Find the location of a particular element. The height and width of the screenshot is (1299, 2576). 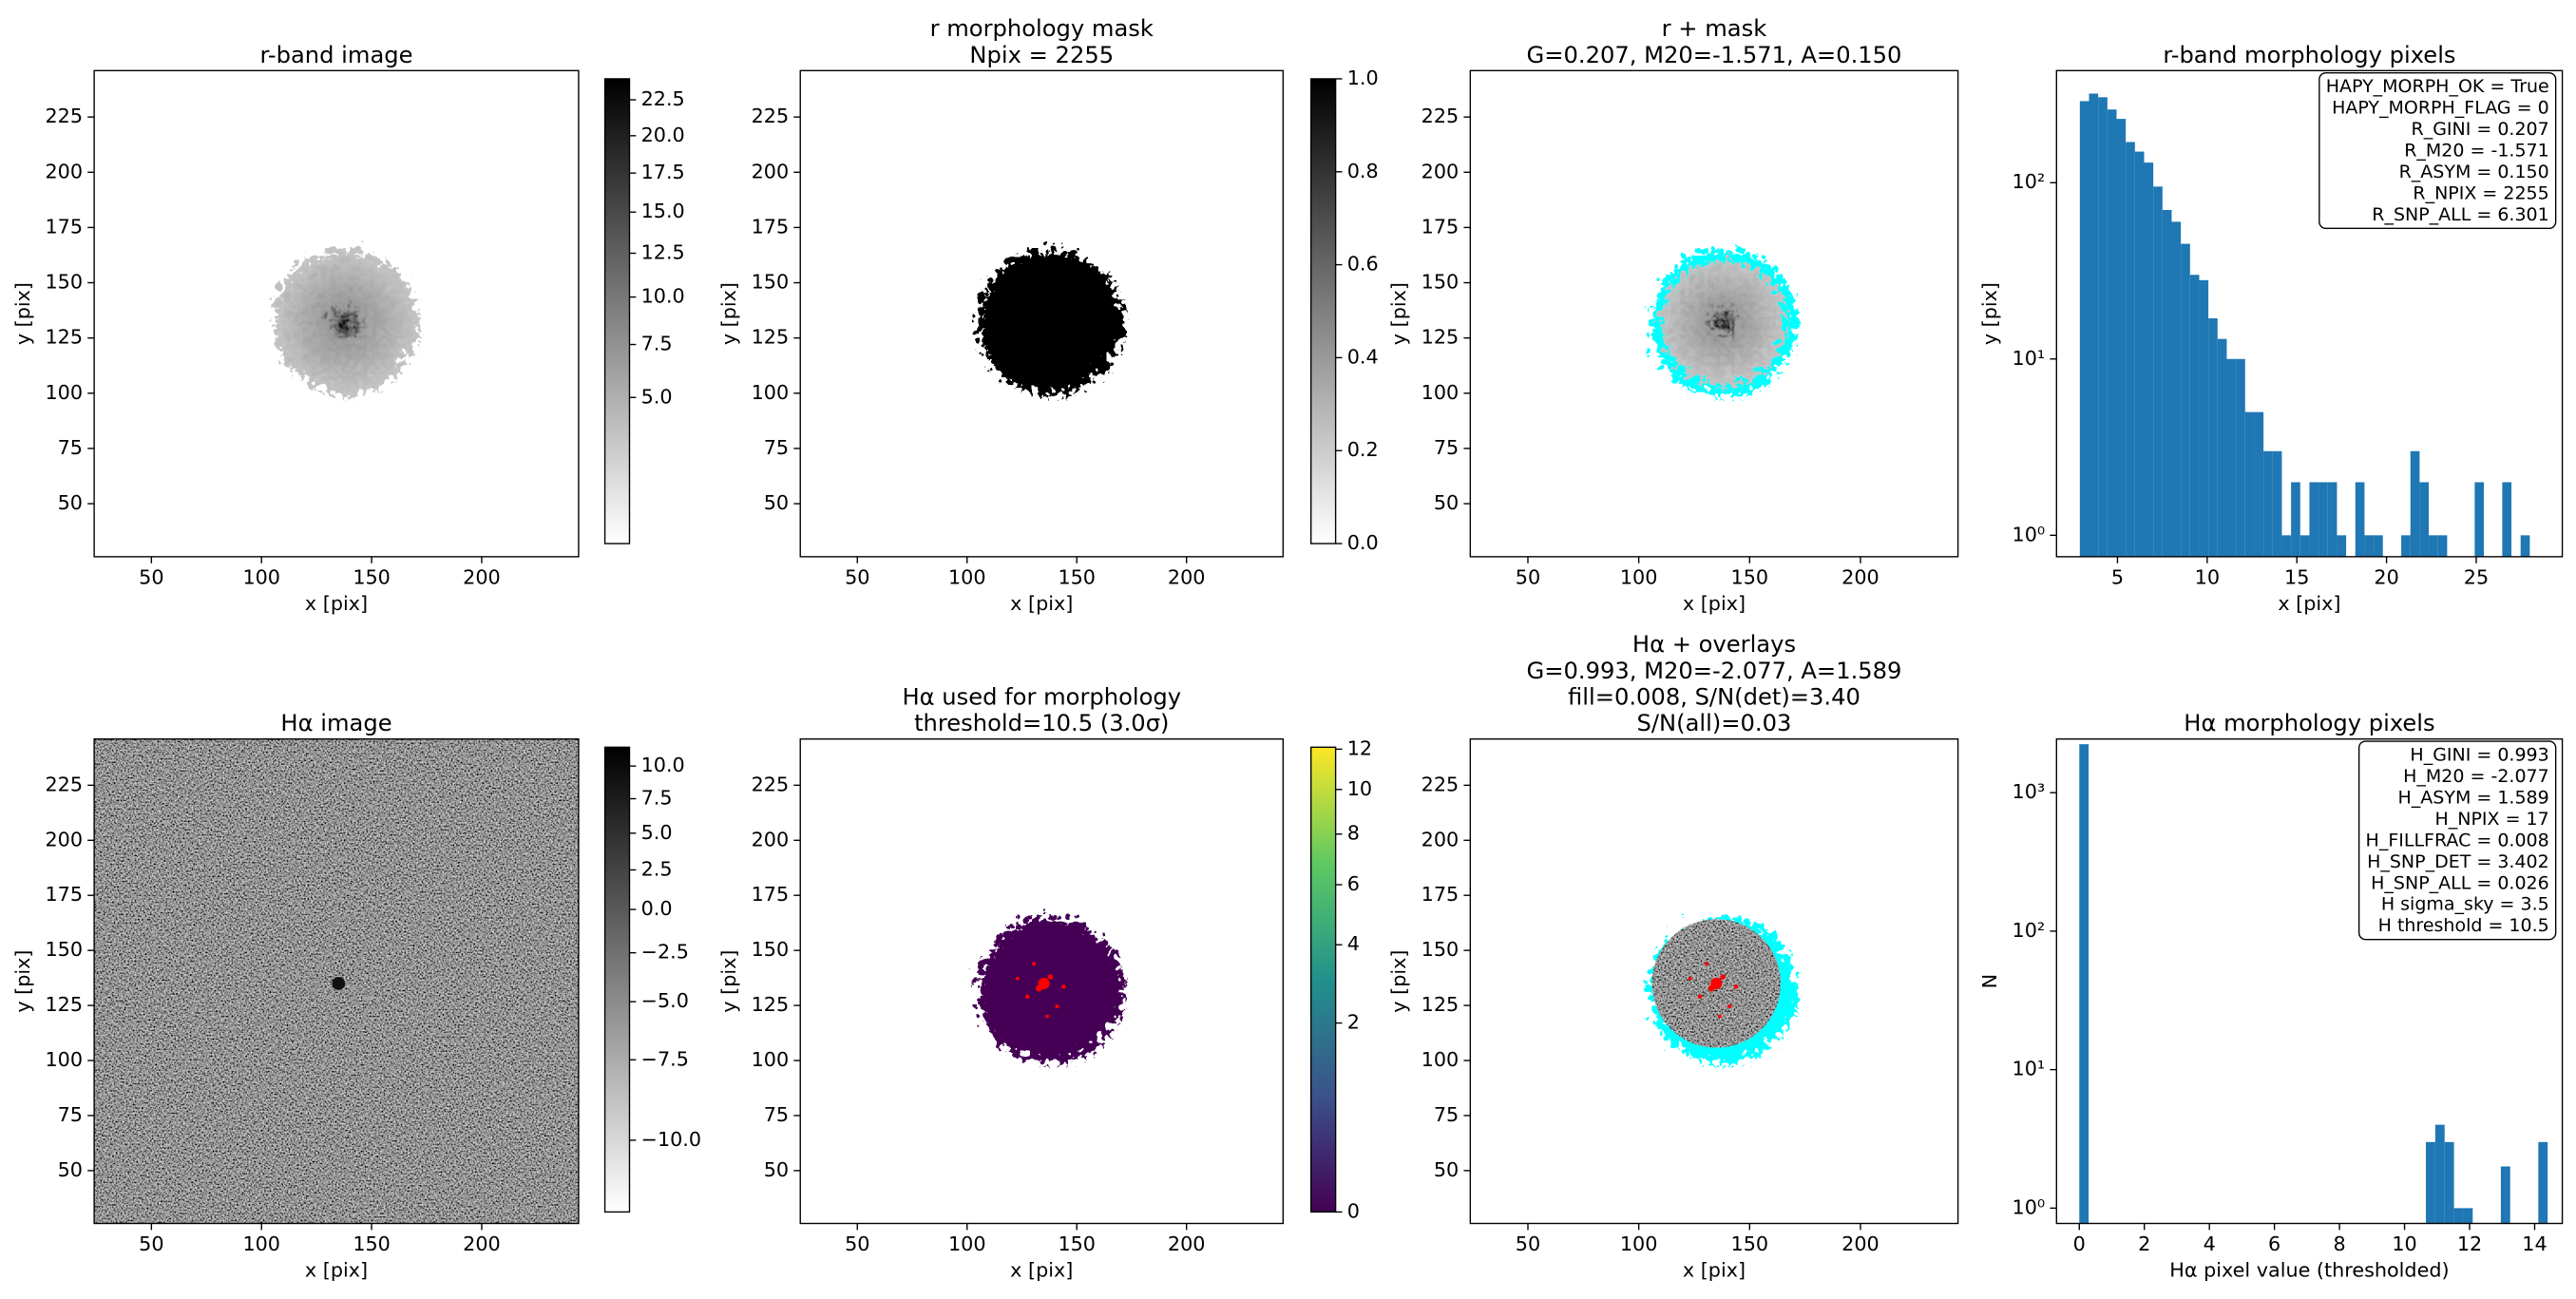

colorbar-tick-label: 17.5 is located at coordinates (663, 172).